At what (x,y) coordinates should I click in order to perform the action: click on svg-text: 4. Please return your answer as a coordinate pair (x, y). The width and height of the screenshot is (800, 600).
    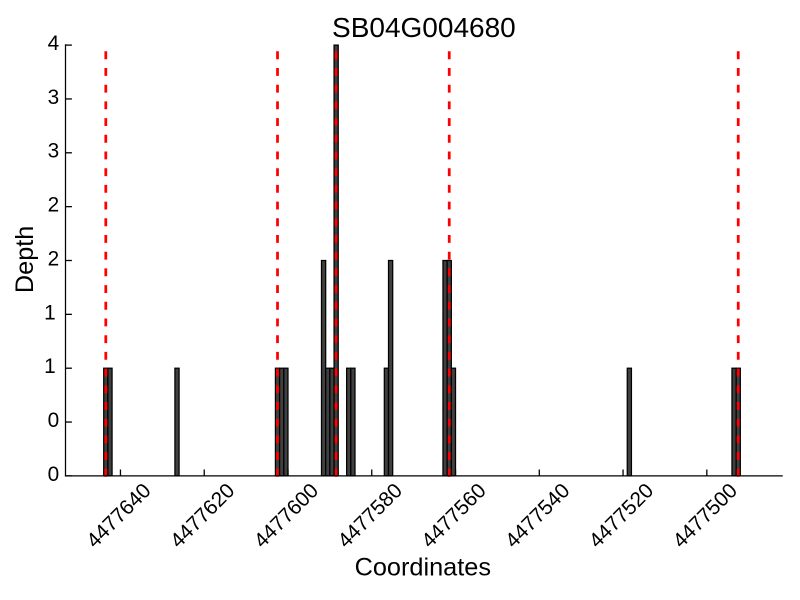
    Looking at the image, I should click on (54, 43).